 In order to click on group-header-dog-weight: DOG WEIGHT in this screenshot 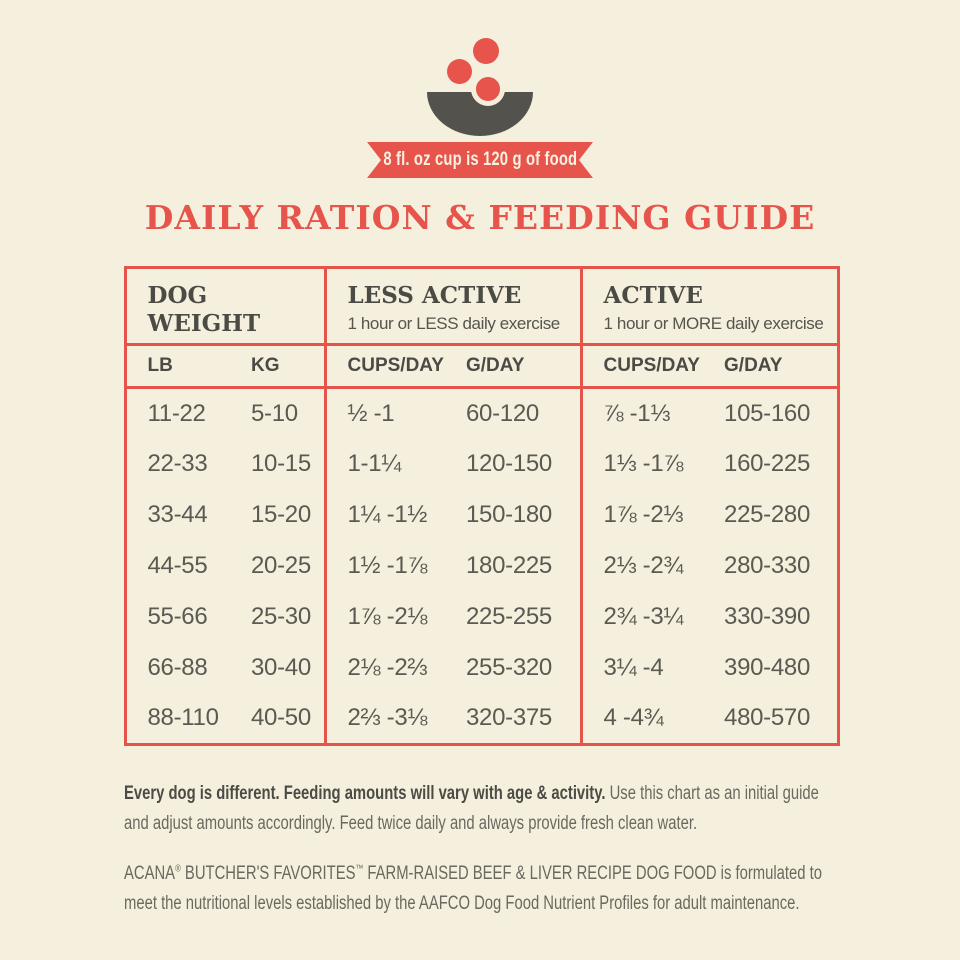, I will do `click(225, 306)`.